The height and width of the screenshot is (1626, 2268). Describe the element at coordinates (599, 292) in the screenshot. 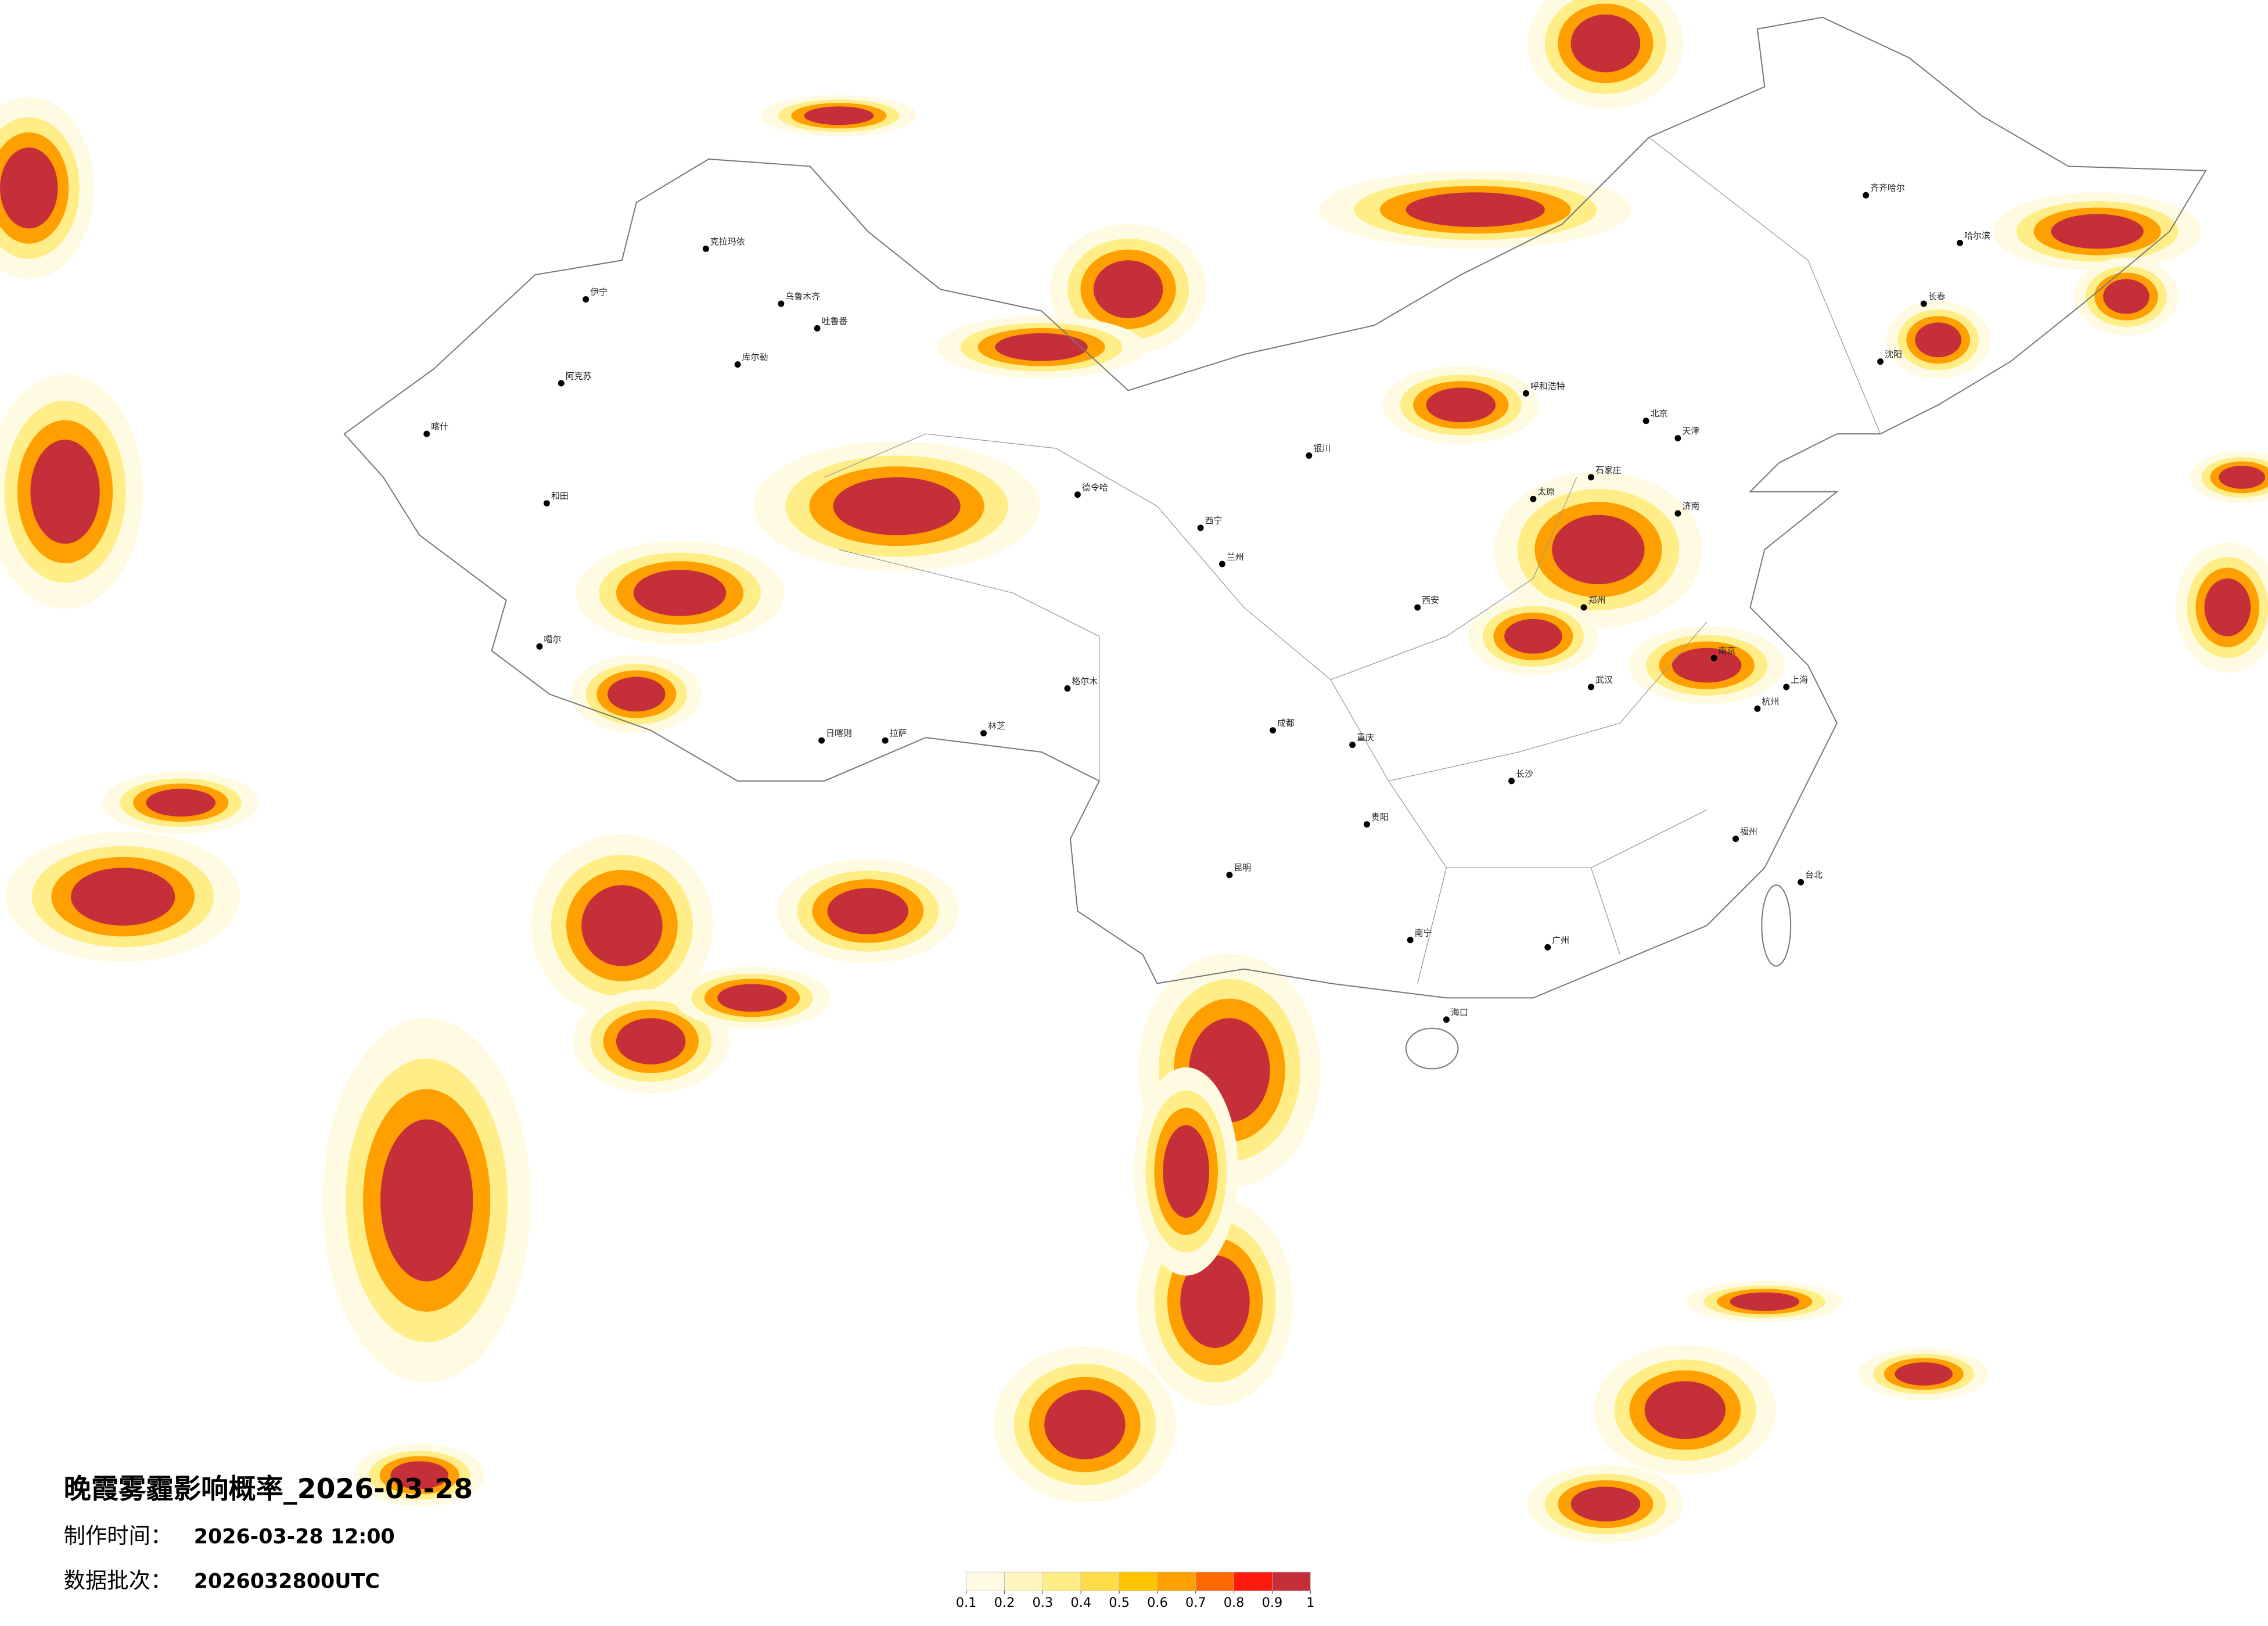

I see `city-label: 伊宁` at that location.